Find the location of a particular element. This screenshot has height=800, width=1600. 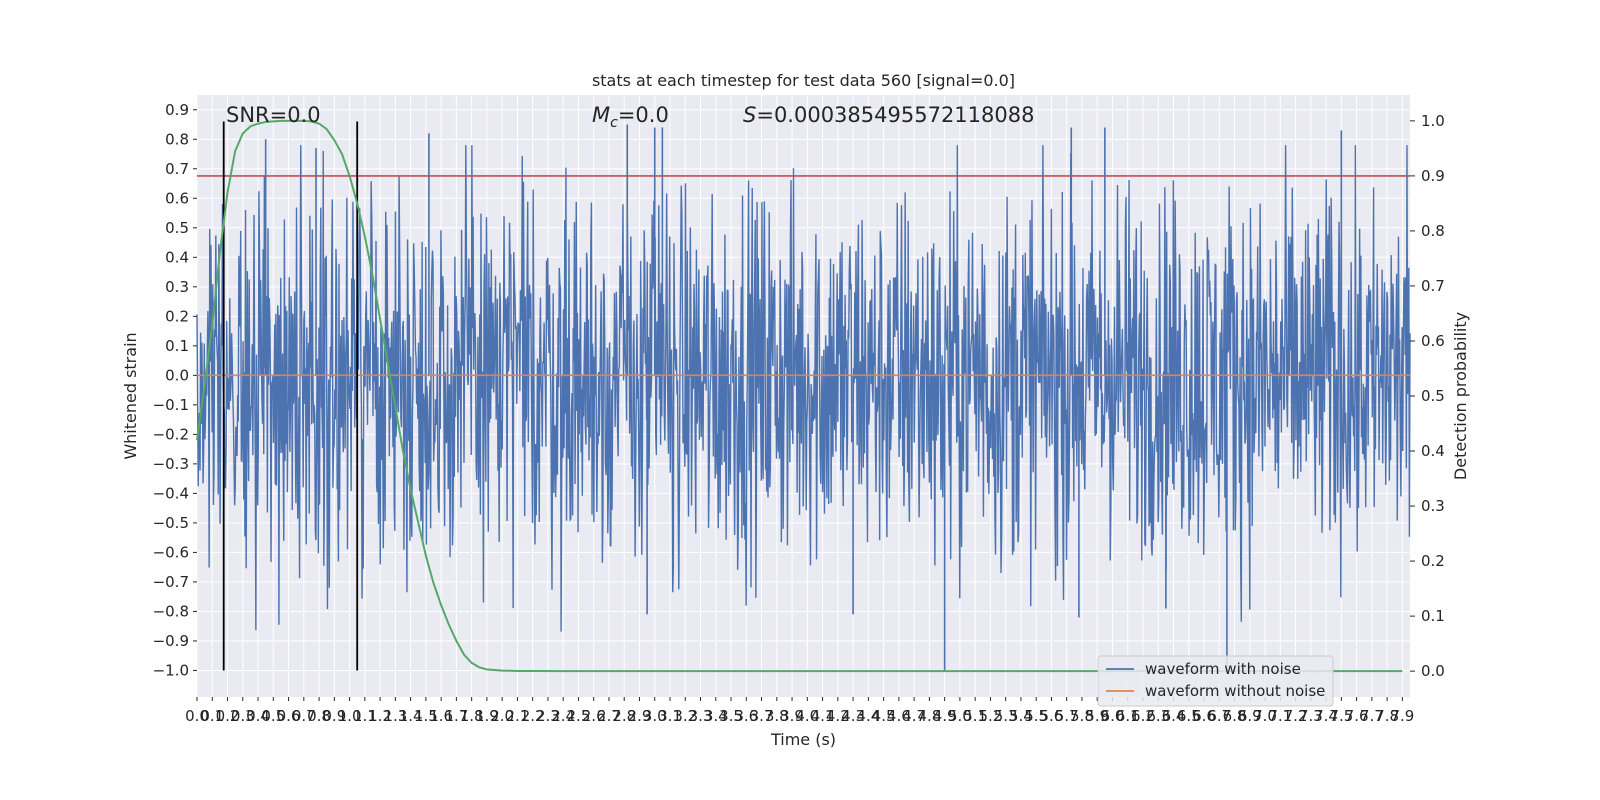

x-tick-label: 6.3 is located at coordinates (1158, 716).